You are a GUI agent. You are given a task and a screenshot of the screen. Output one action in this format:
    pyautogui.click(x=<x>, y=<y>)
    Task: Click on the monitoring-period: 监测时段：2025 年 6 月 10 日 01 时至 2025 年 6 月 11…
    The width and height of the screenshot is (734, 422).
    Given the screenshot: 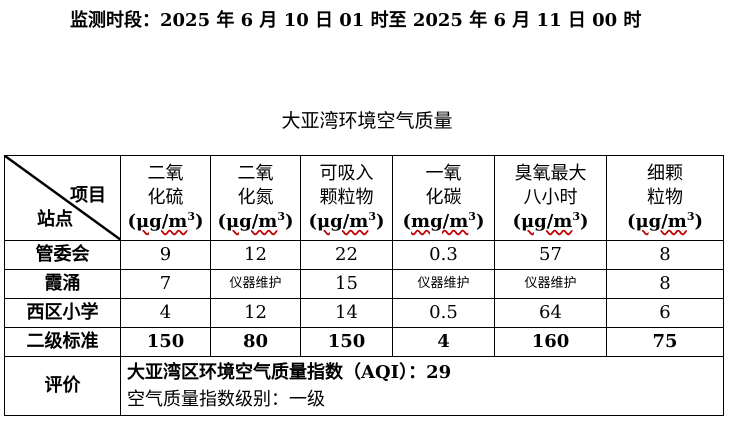 What is the action you would take?
    pyautogui.click(x=356, y=20)
    